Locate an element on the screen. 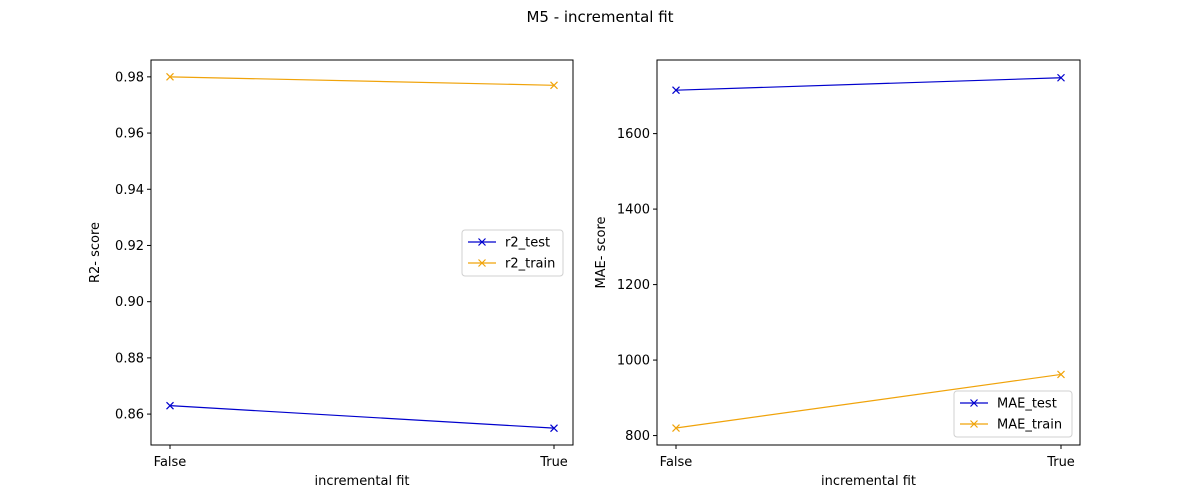  y-tick-label: 0.88 is located at coordinates (129, 358).